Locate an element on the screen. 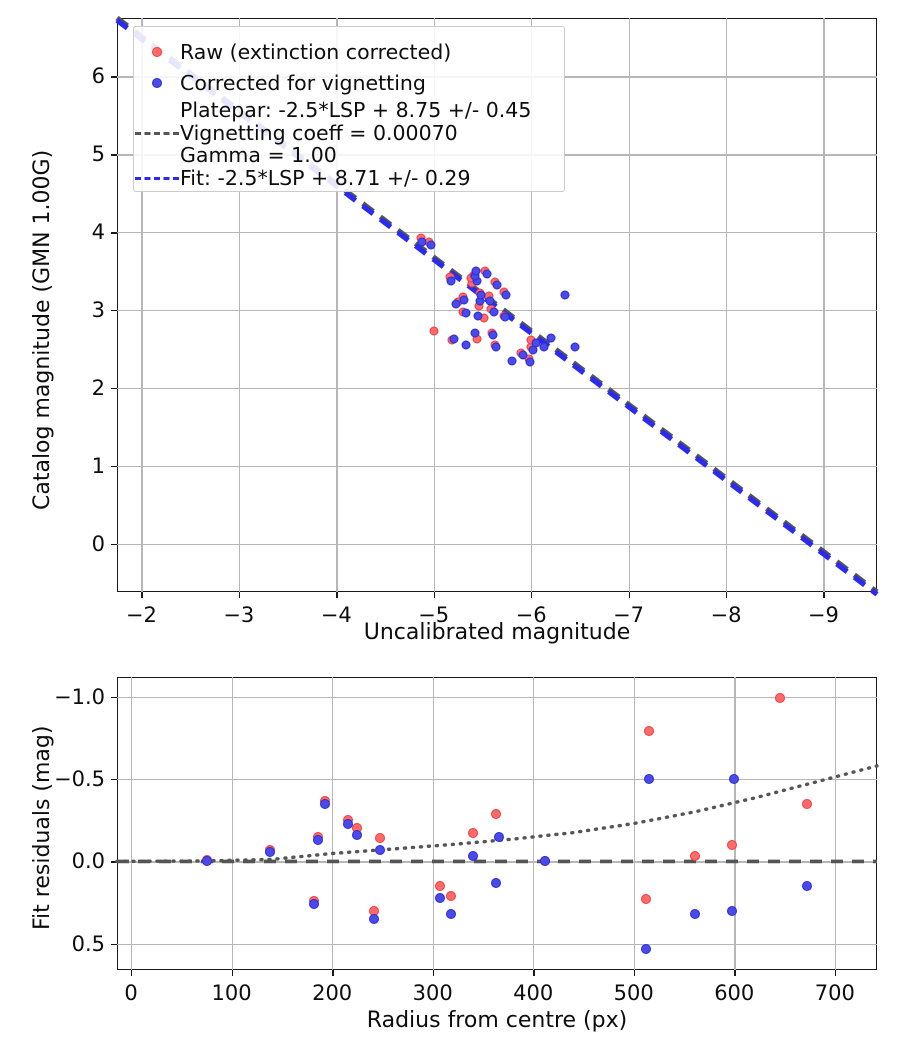 The image size is (900, 1050). legend-marker-dash-gray is located at coordinates (157, 133).